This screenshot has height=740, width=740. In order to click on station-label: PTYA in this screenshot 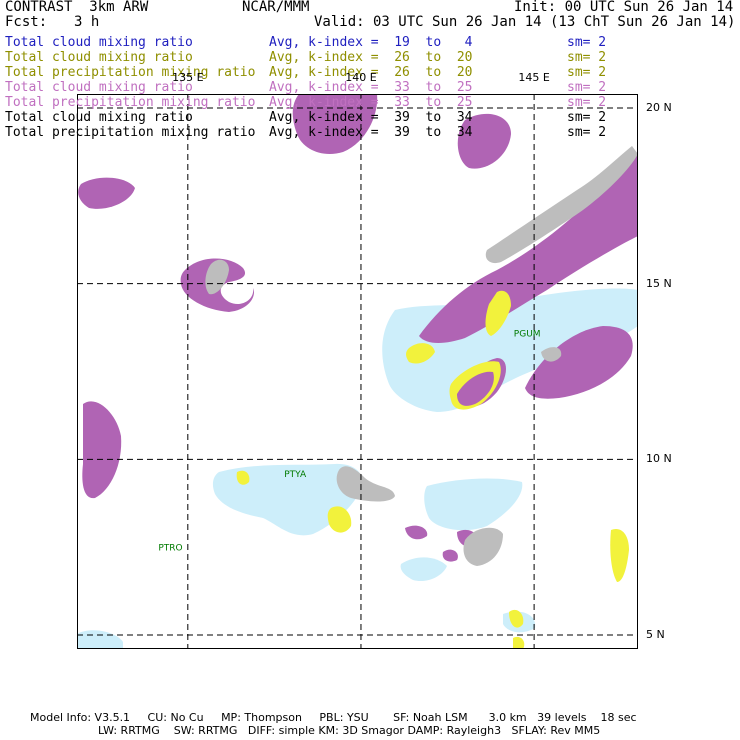, I will do `click(295, 475)`.